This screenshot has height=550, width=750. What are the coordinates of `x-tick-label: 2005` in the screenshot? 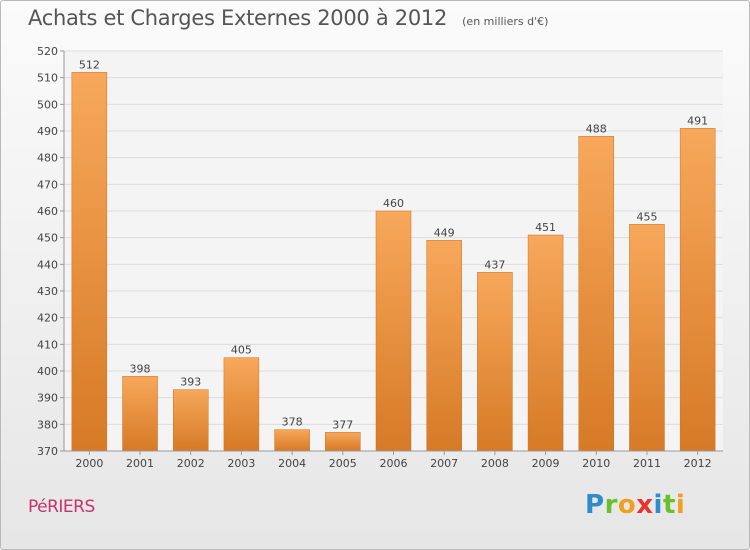 It's located at (343, 463).